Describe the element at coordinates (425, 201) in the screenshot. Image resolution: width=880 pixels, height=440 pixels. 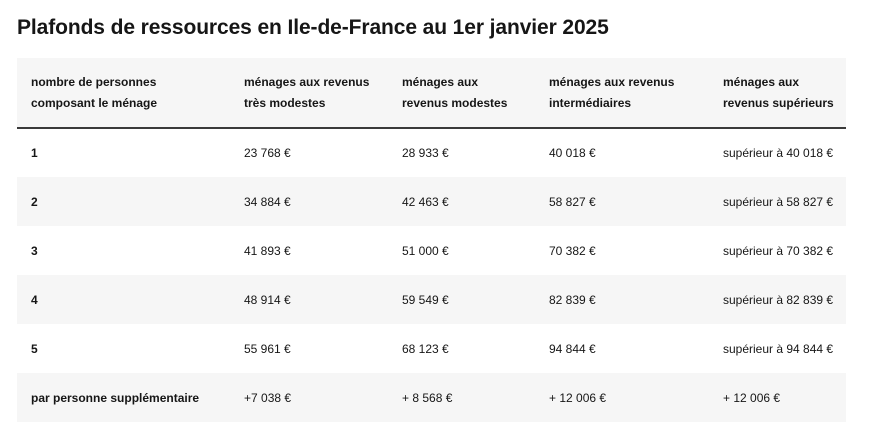
I see `modest-cell: 42 463 €` at that location.